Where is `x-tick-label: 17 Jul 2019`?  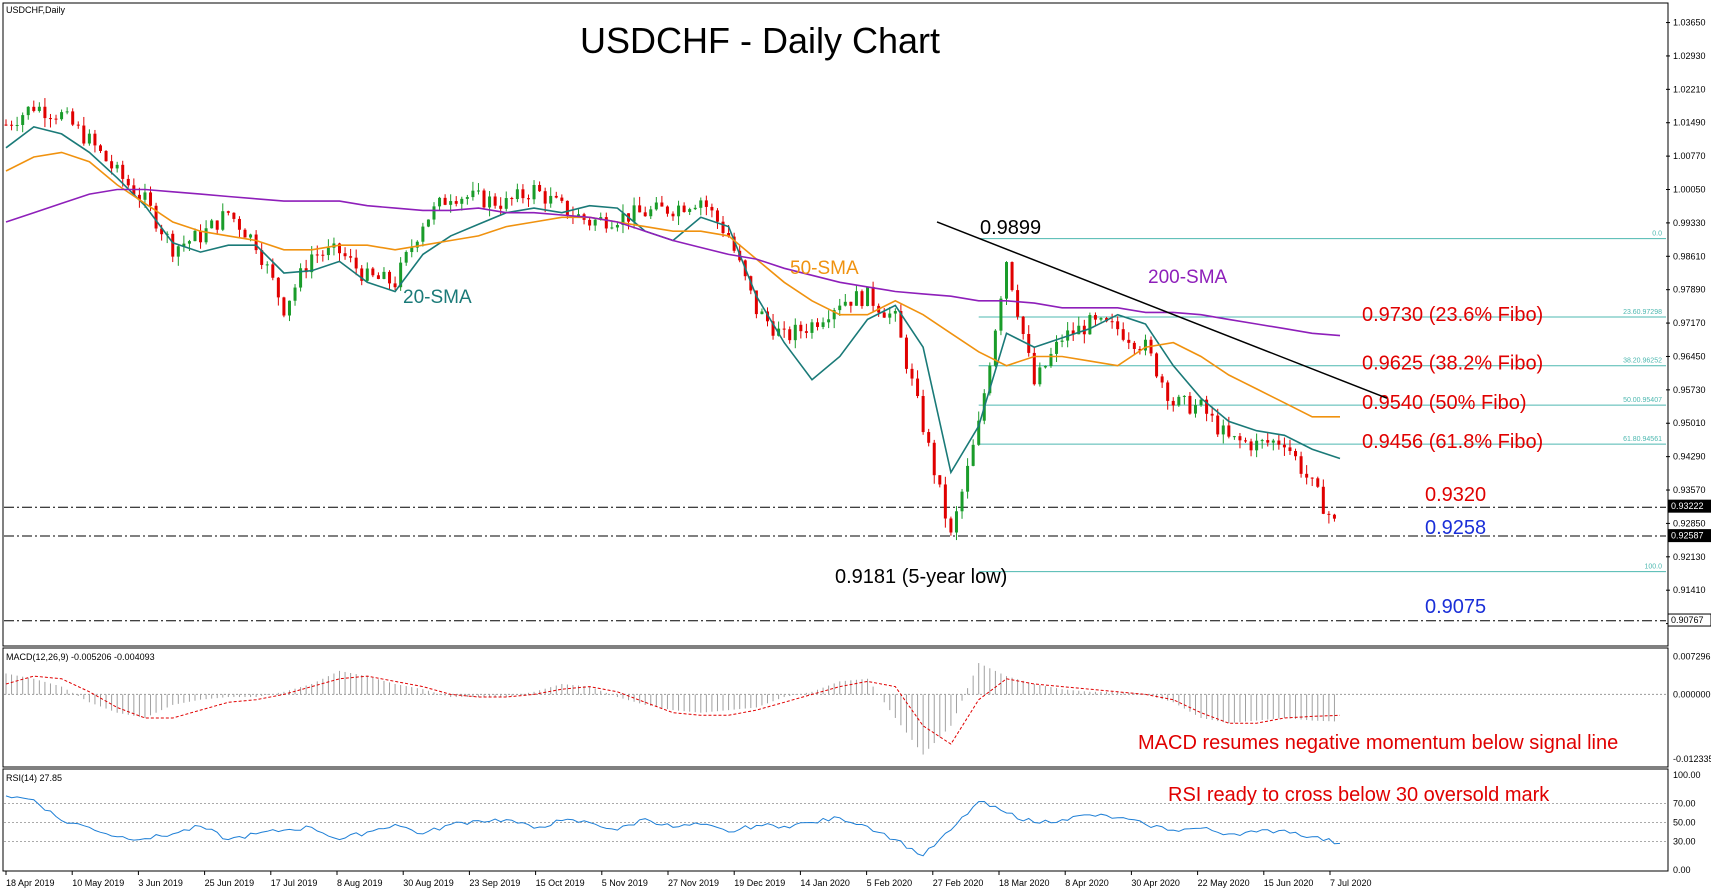
x-tick-label: 17 Jul 2019 is located at coordinates (294, 883).